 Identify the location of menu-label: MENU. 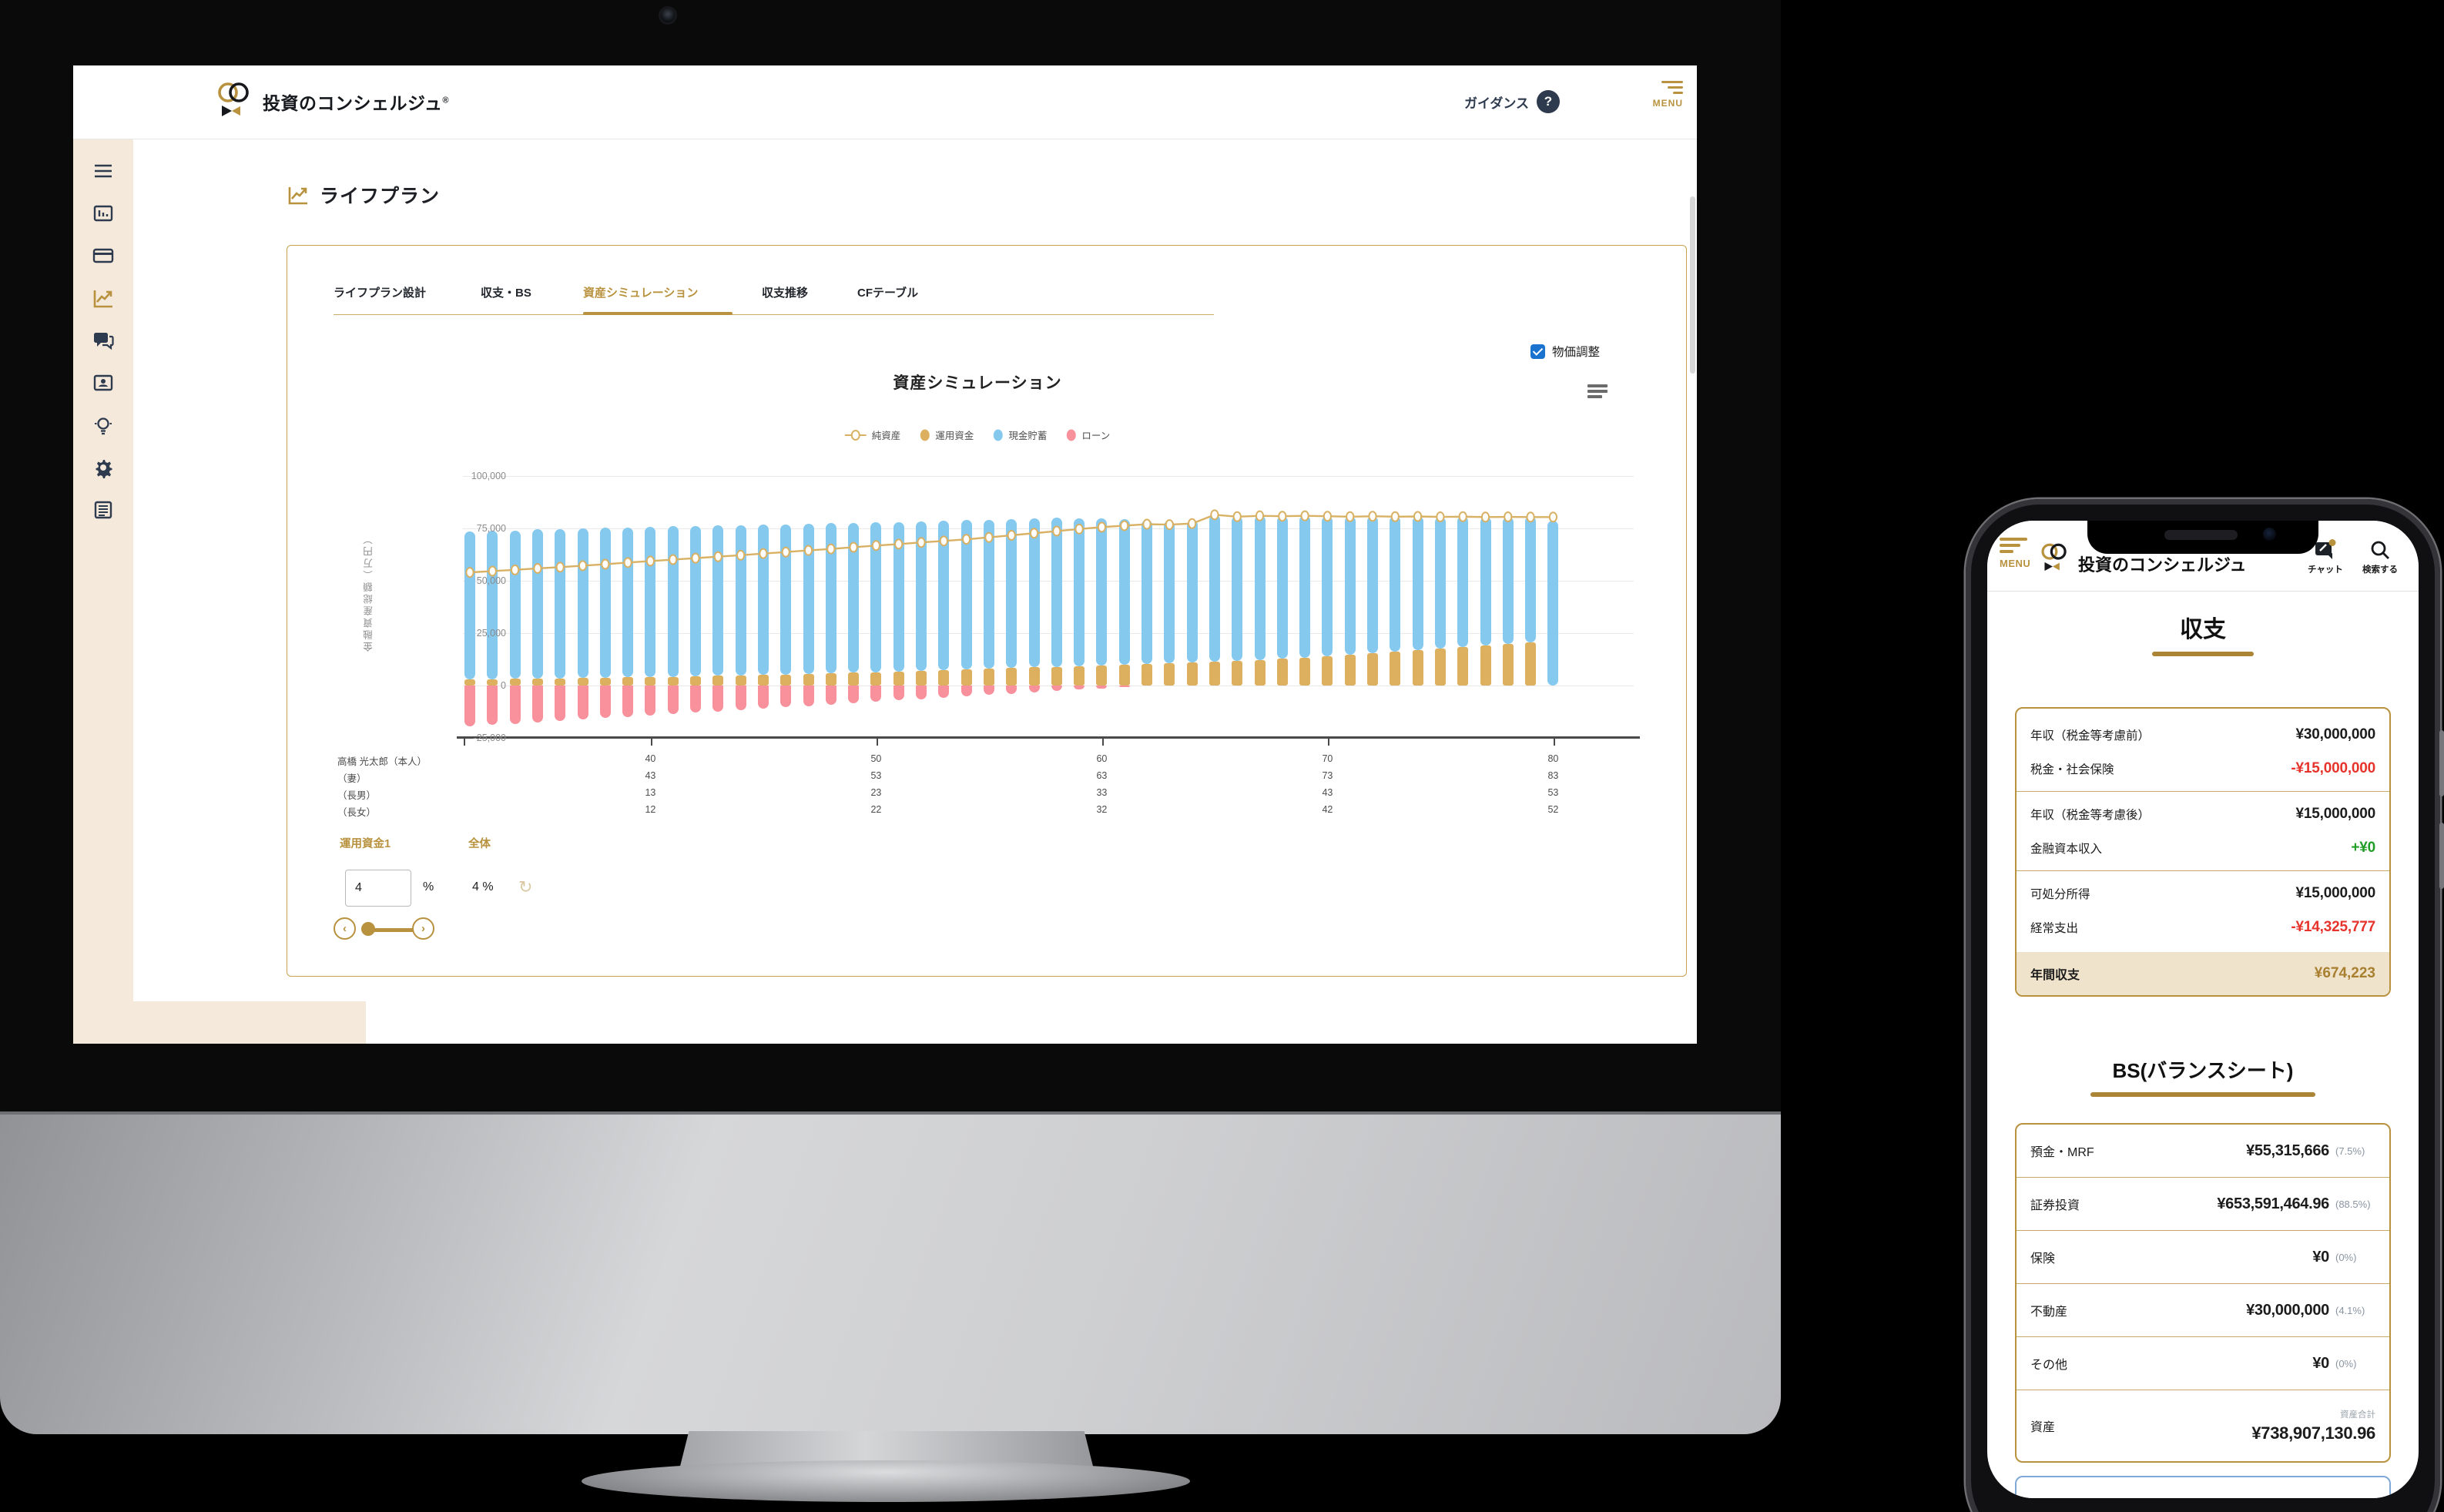
(1667, 103).